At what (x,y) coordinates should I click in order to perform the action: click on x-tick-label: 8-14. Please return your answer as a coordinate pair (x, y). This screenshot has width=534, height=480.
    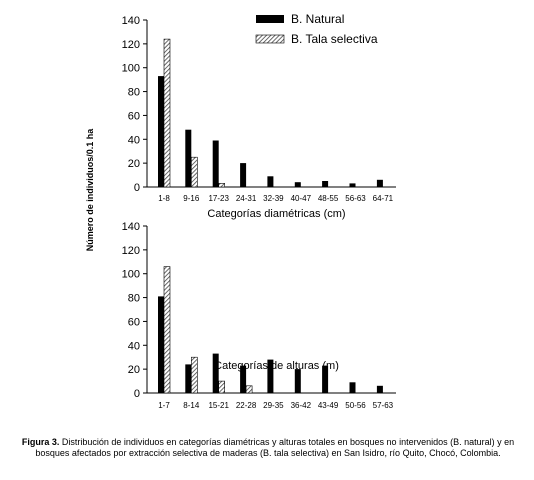
    Looking at the image, I should click on (191, 405).